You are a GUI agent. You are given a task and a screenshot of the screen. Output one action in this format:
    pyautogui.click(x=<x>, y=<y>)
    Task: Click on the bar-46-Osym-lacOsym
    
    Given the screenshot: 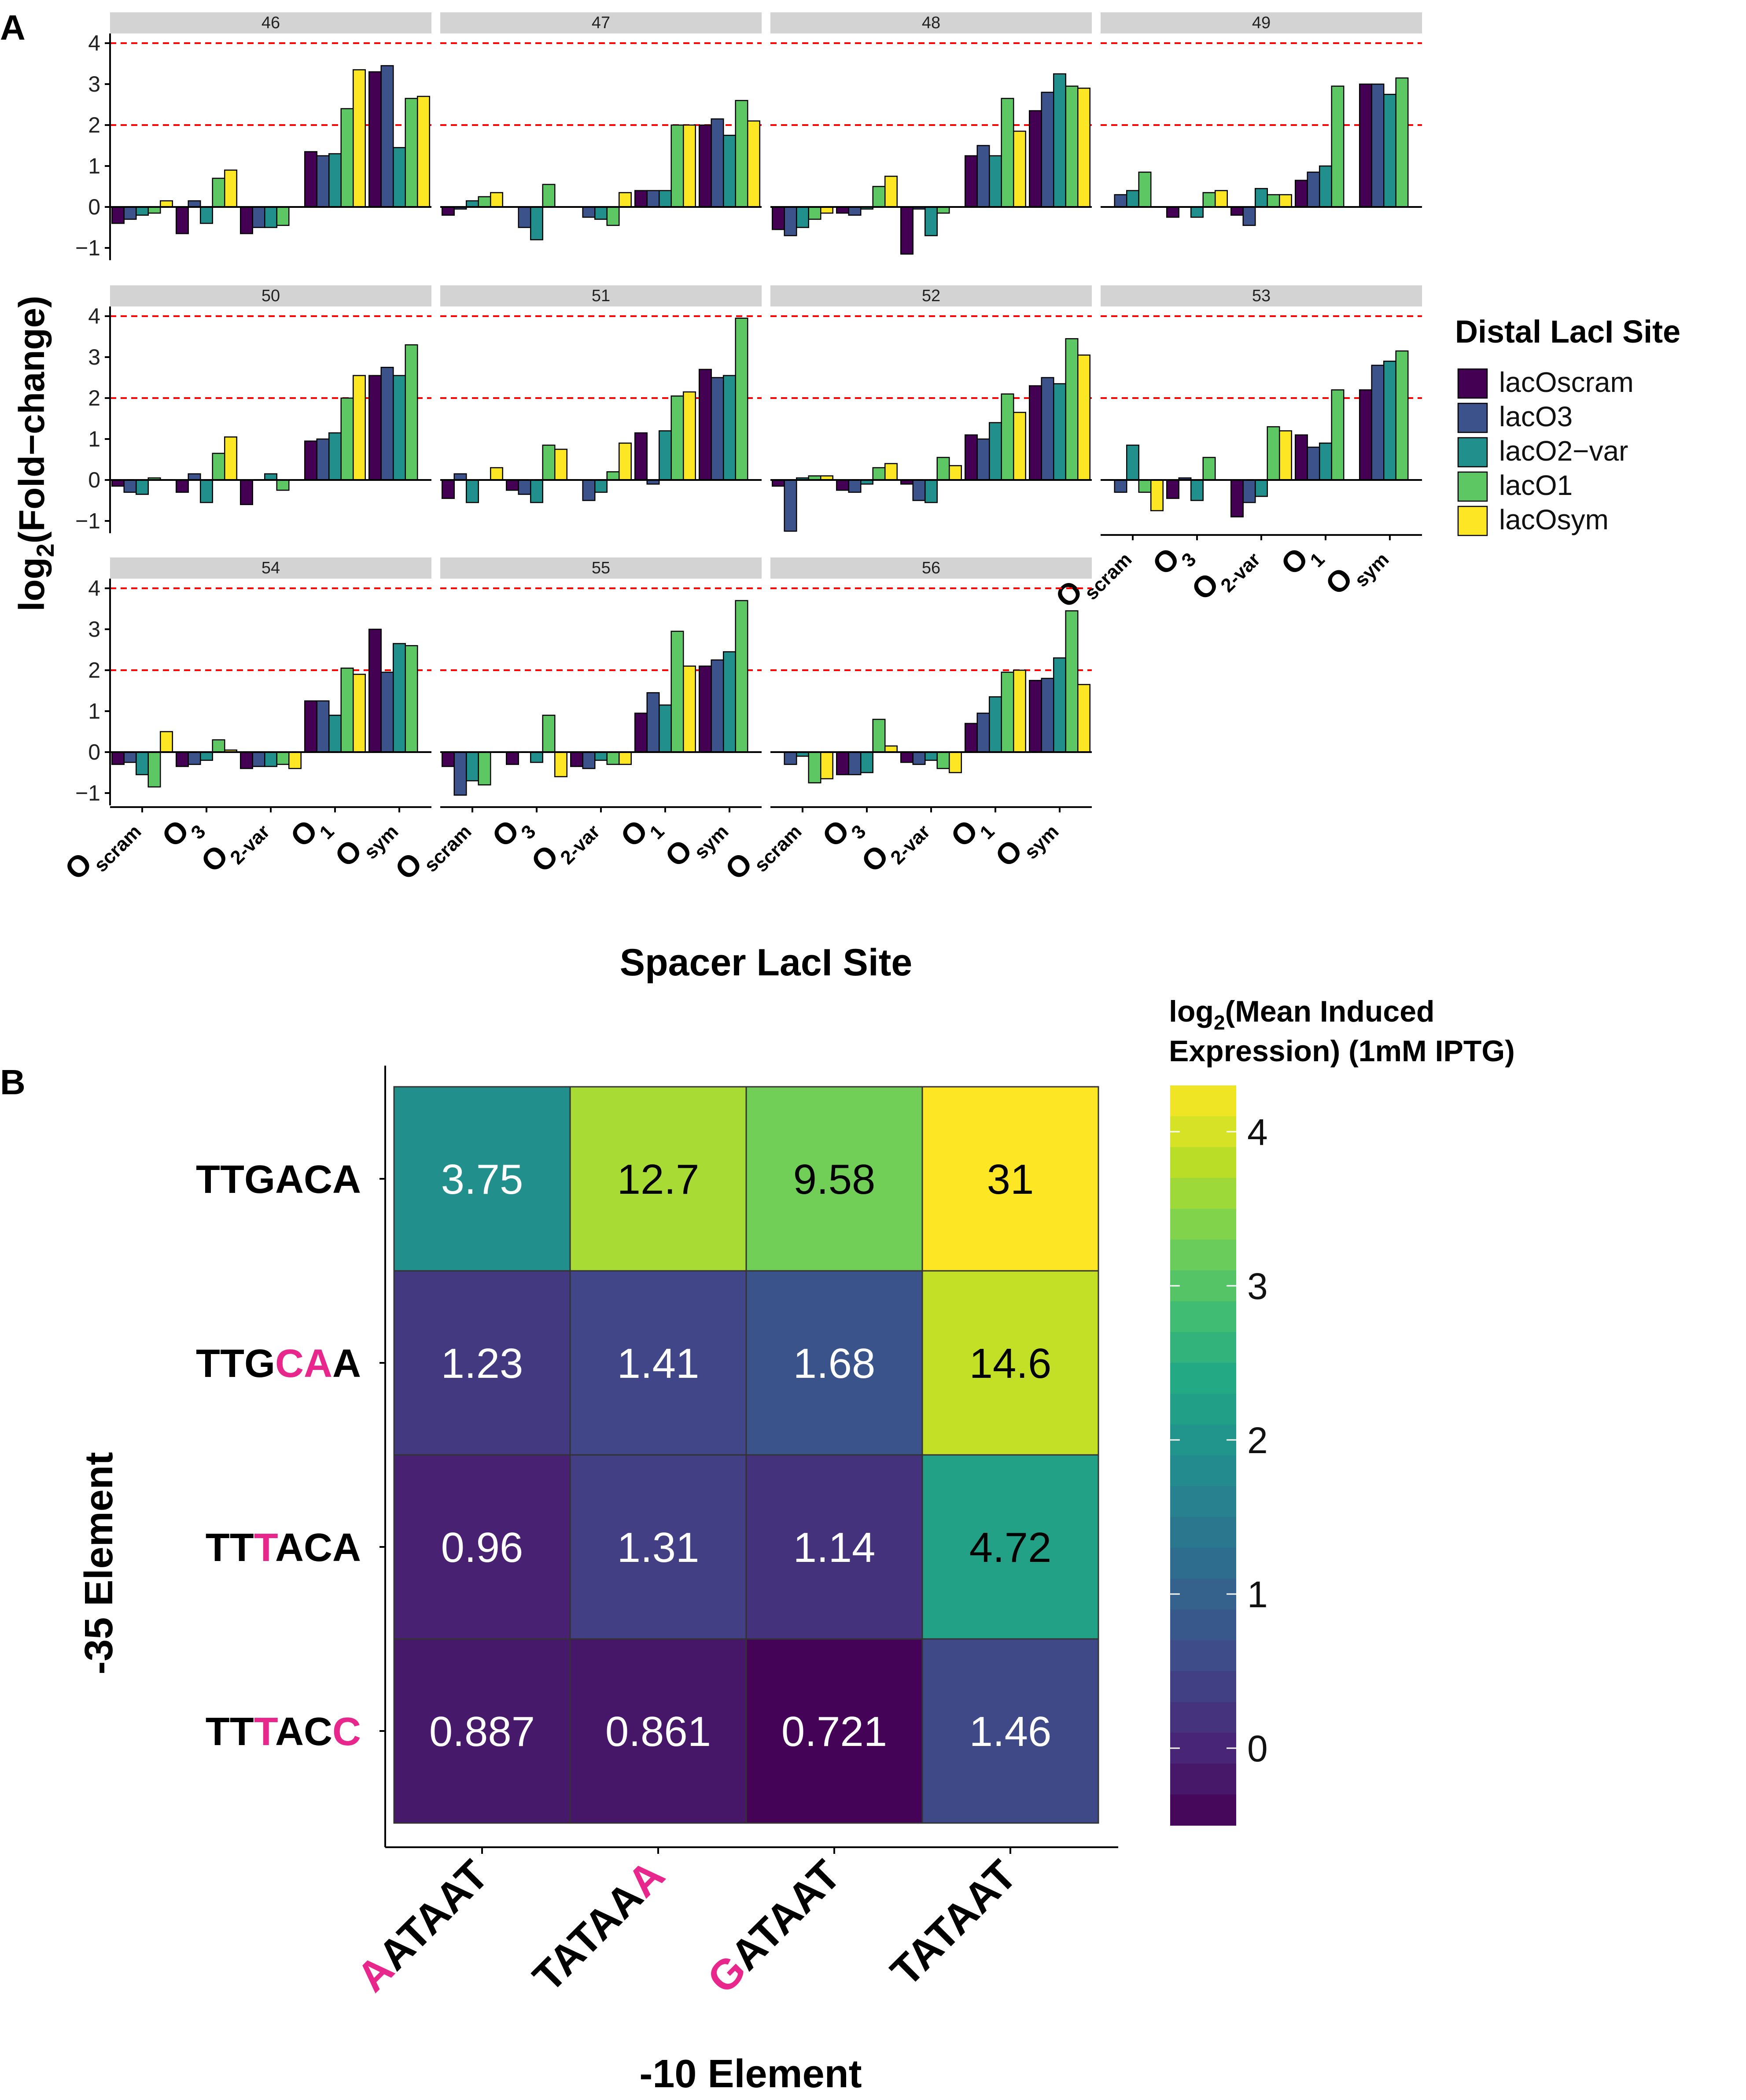 What is the action you would take?
    pyautogui.click(x=424, y=152)
    